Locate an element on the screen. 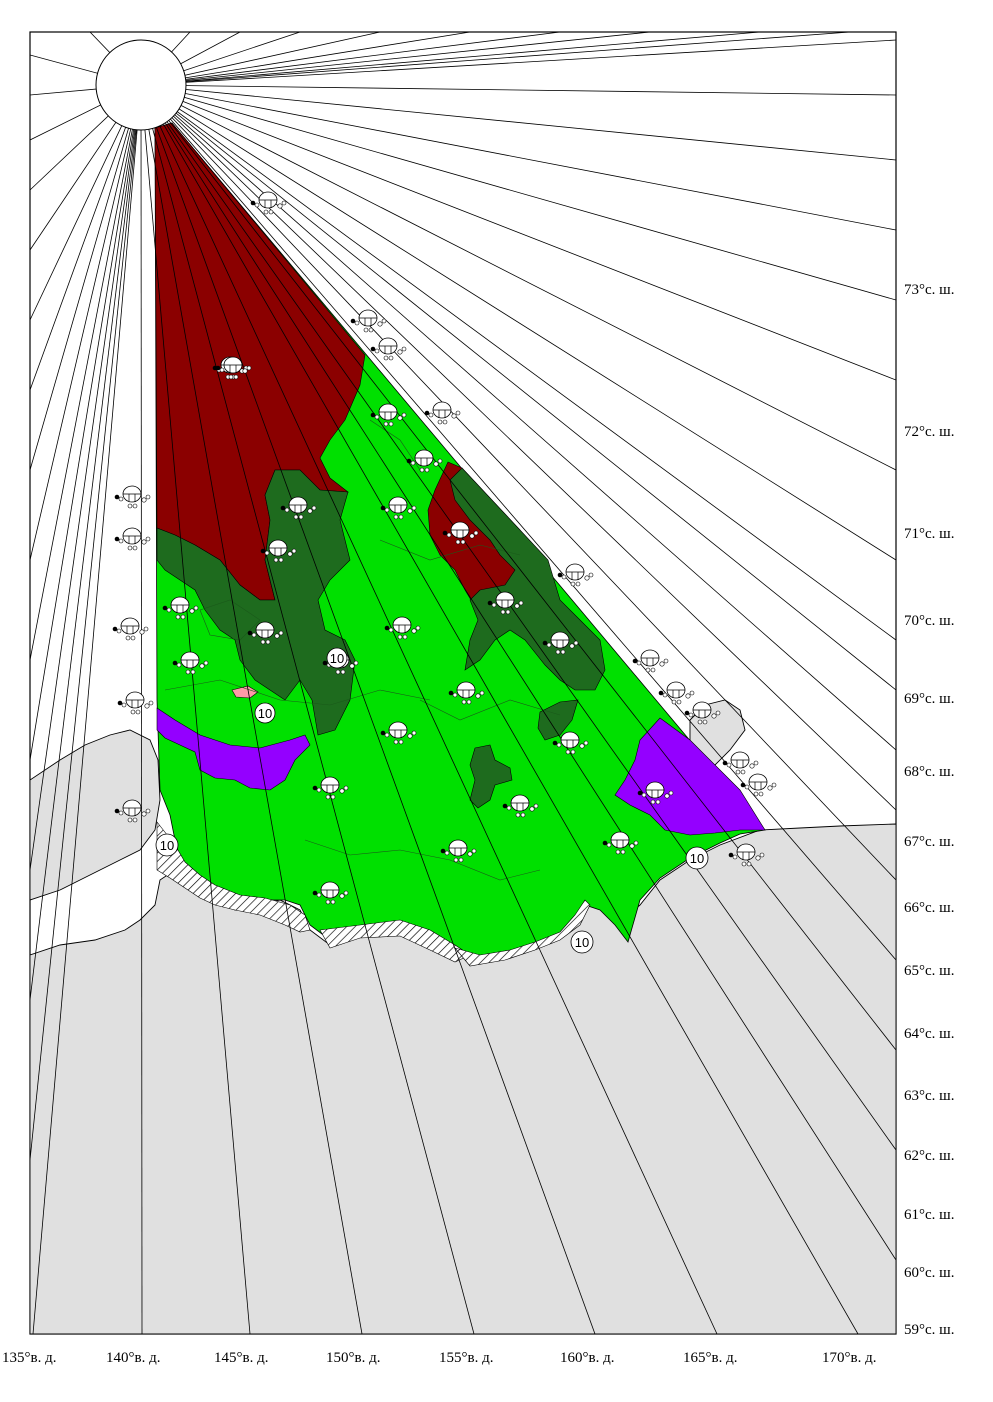 The image size is (993, 1402). lon-label-140: 140°в. д. is located at coordinates (133, 1358).